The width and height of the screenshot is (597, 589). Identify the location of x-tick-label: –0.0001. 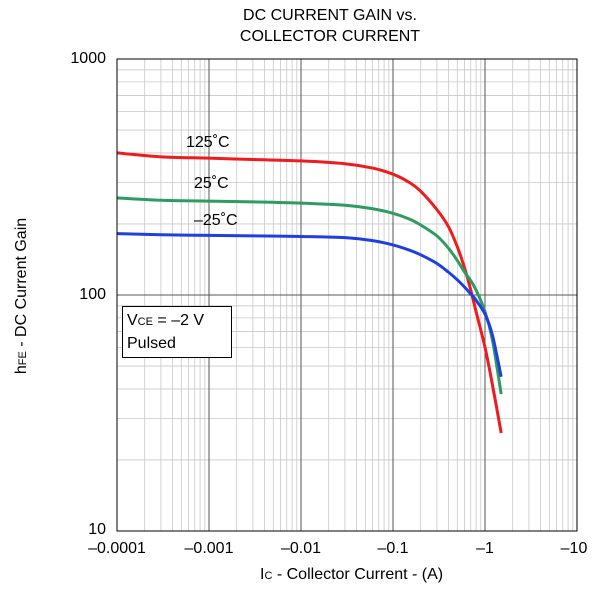
(117, 548).